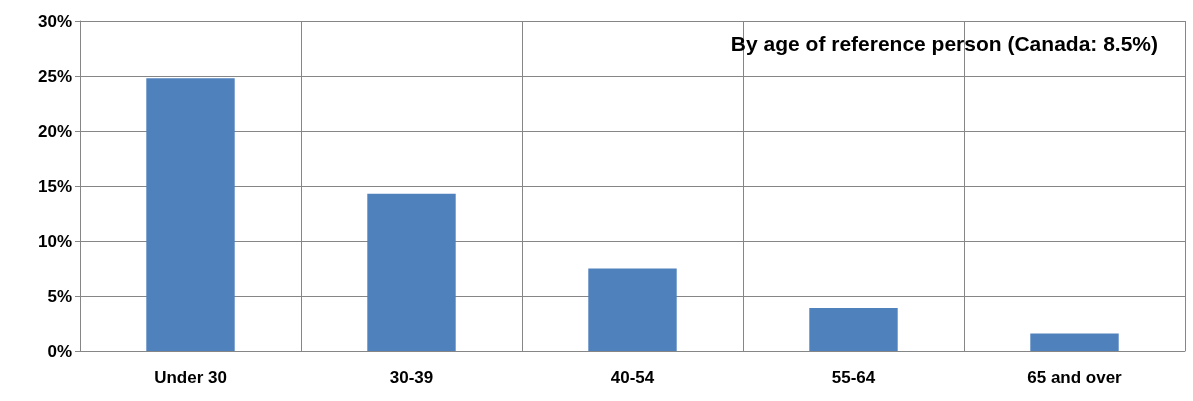  I want to click on y-tick-label: 0%, so click(59, 351).